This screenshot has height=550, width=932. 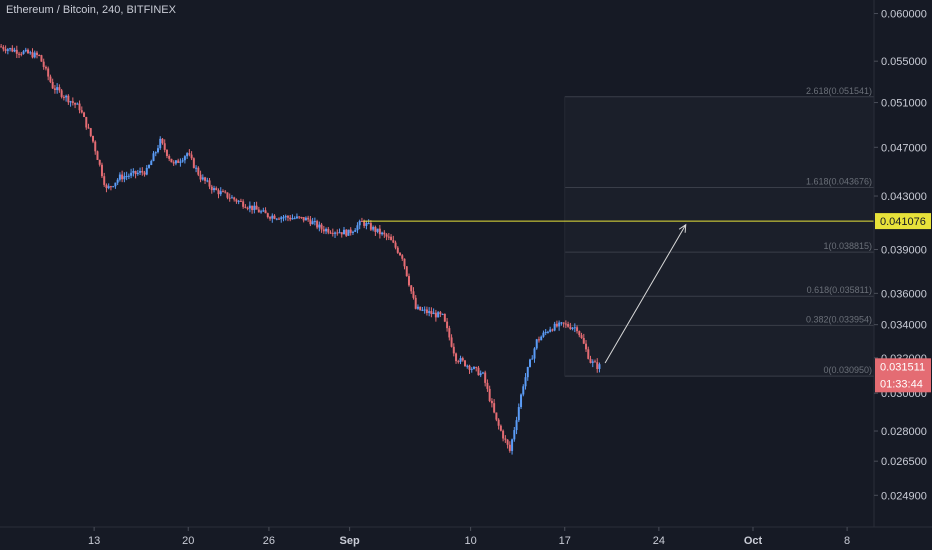 What do you see at coordinates (470, 541) in the screenshot?
I see `time-axis-label: 10` at bounding box center [470, 541].